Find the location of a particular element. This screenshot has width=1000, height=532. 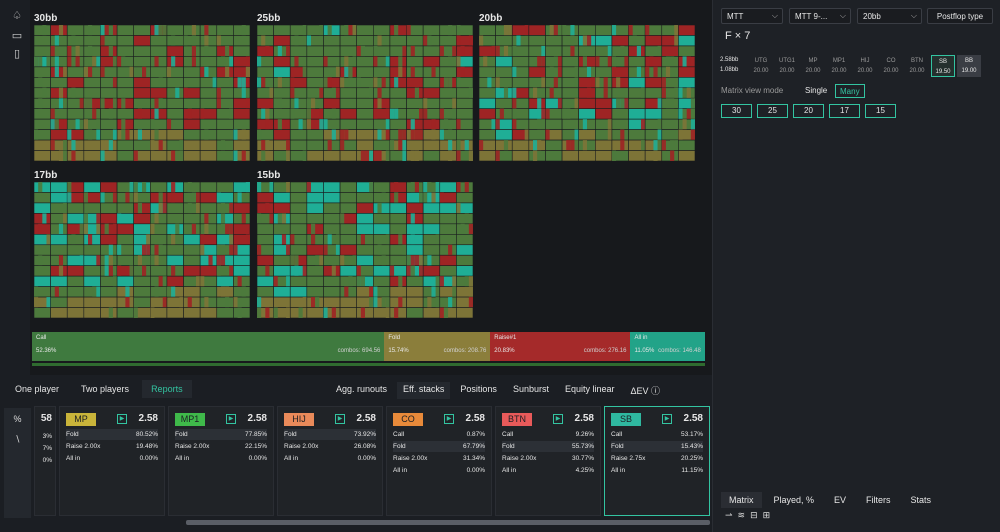

tab-stats: Stats is located at coordinates (921, 500).